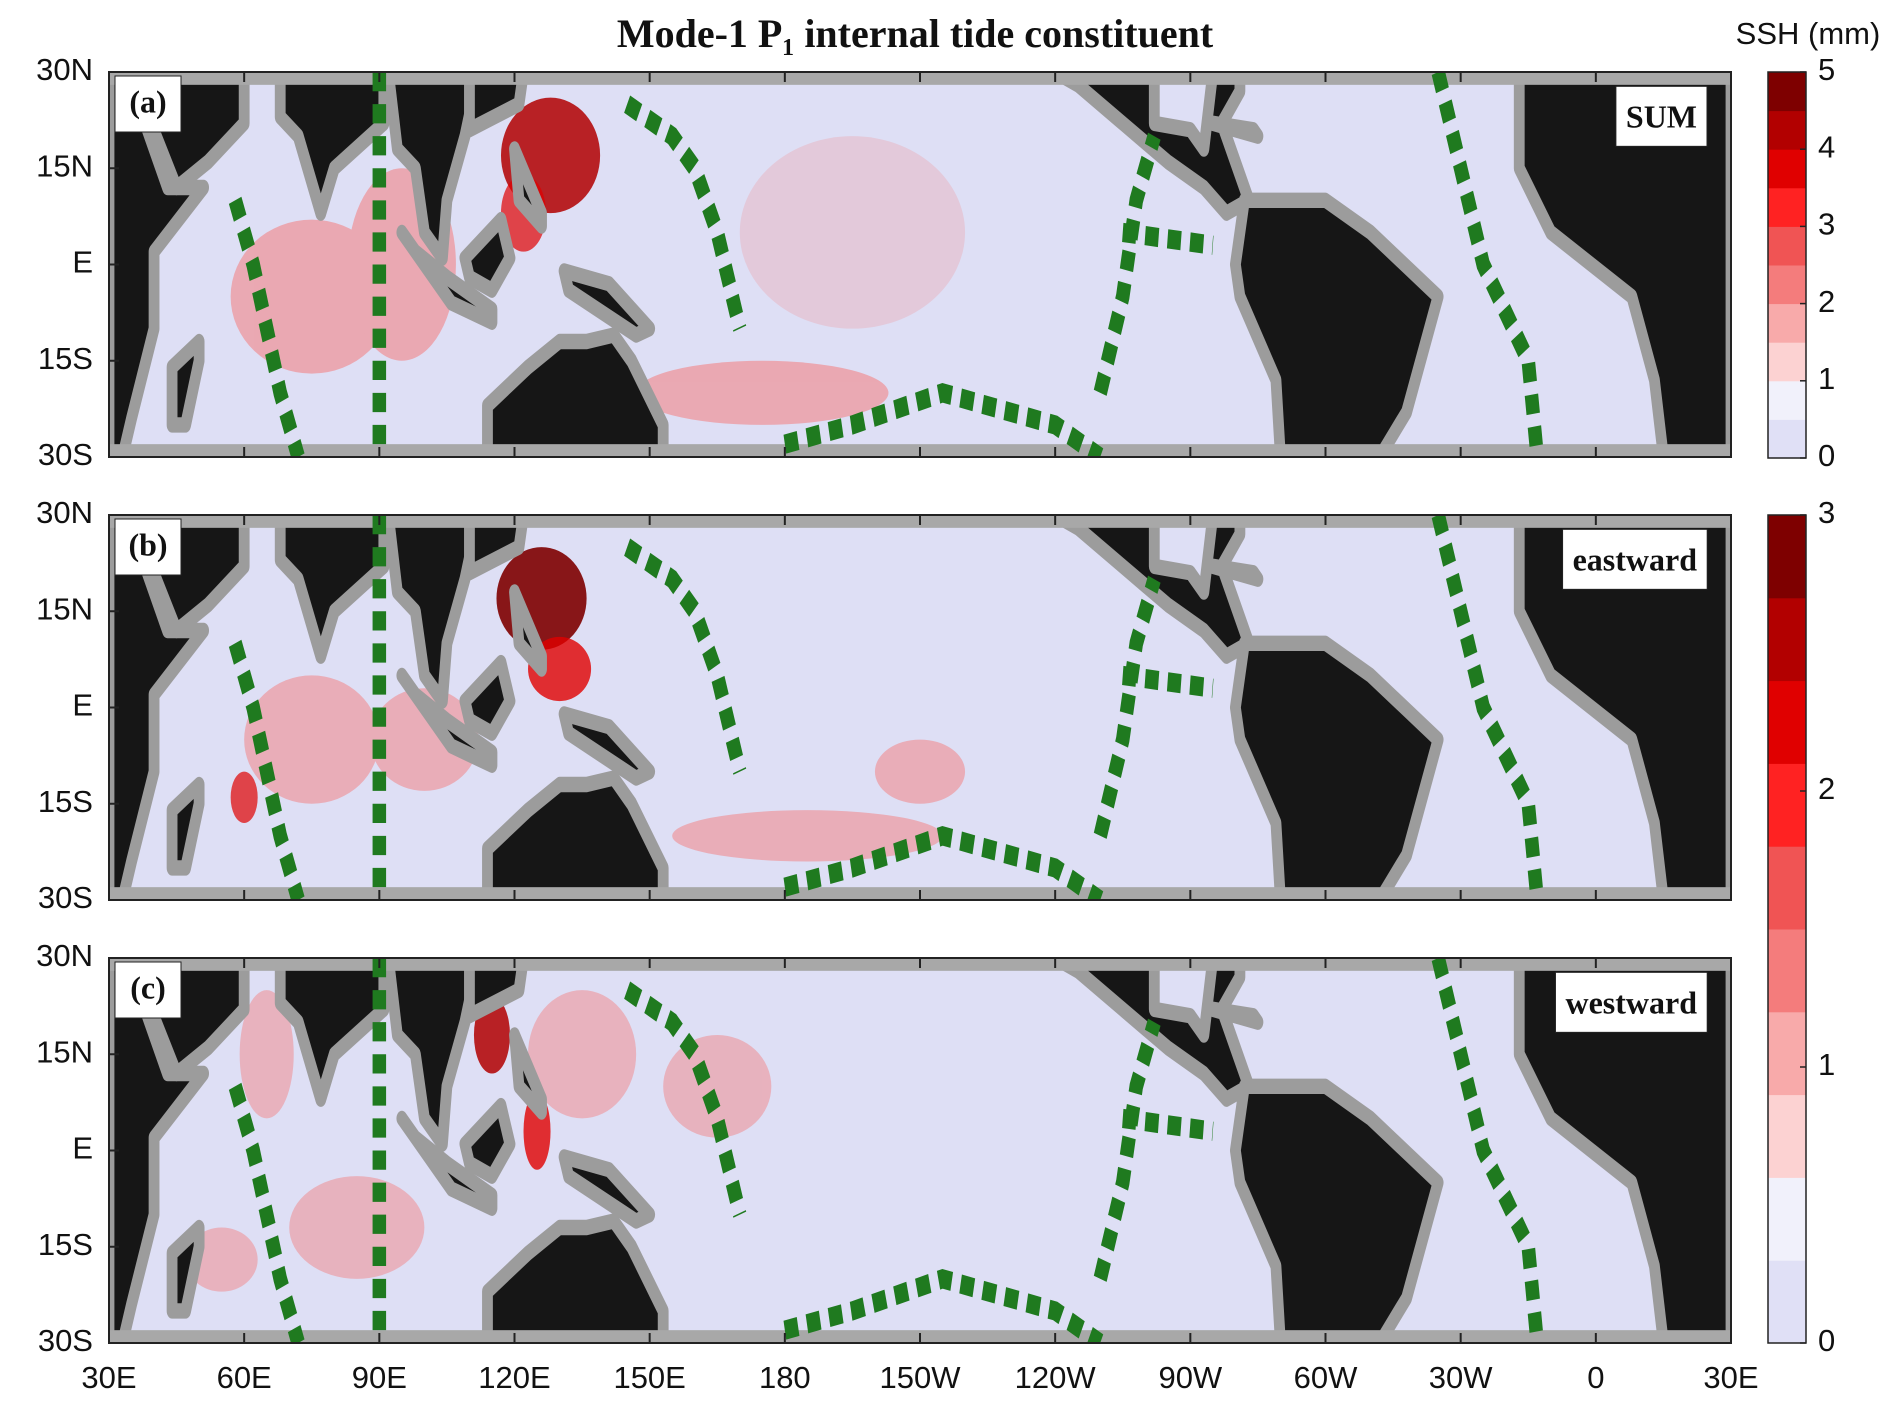  Describe the element at coordinates (1190, 1377) in the screenshot. I see `x-tick-label: 90W` at that location.